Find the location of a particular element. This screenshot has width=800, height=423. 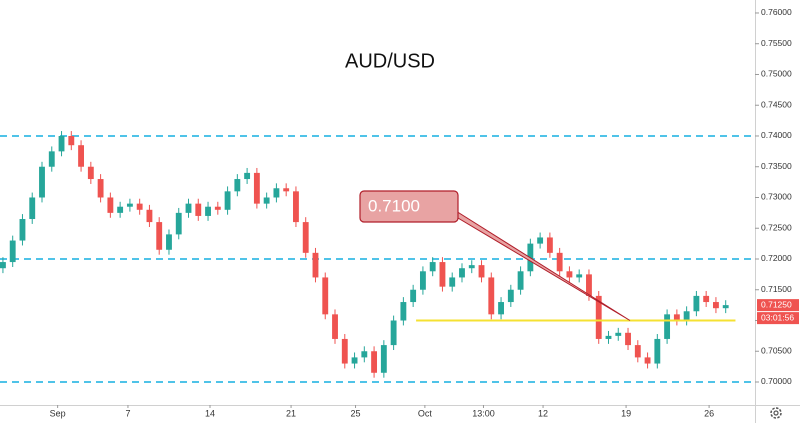

last-price-label: 0.71250 is located at coordinates (776, 304).